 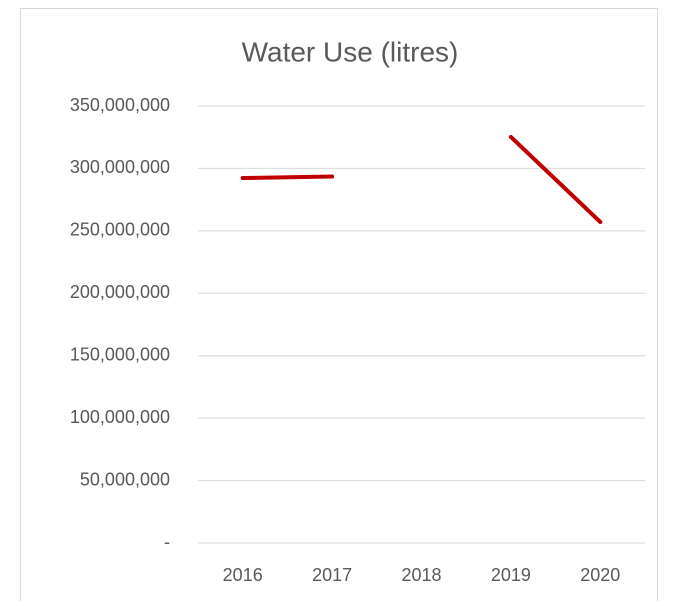 I want to click on x-tick-label: 2020, so click(x=600, y=575).